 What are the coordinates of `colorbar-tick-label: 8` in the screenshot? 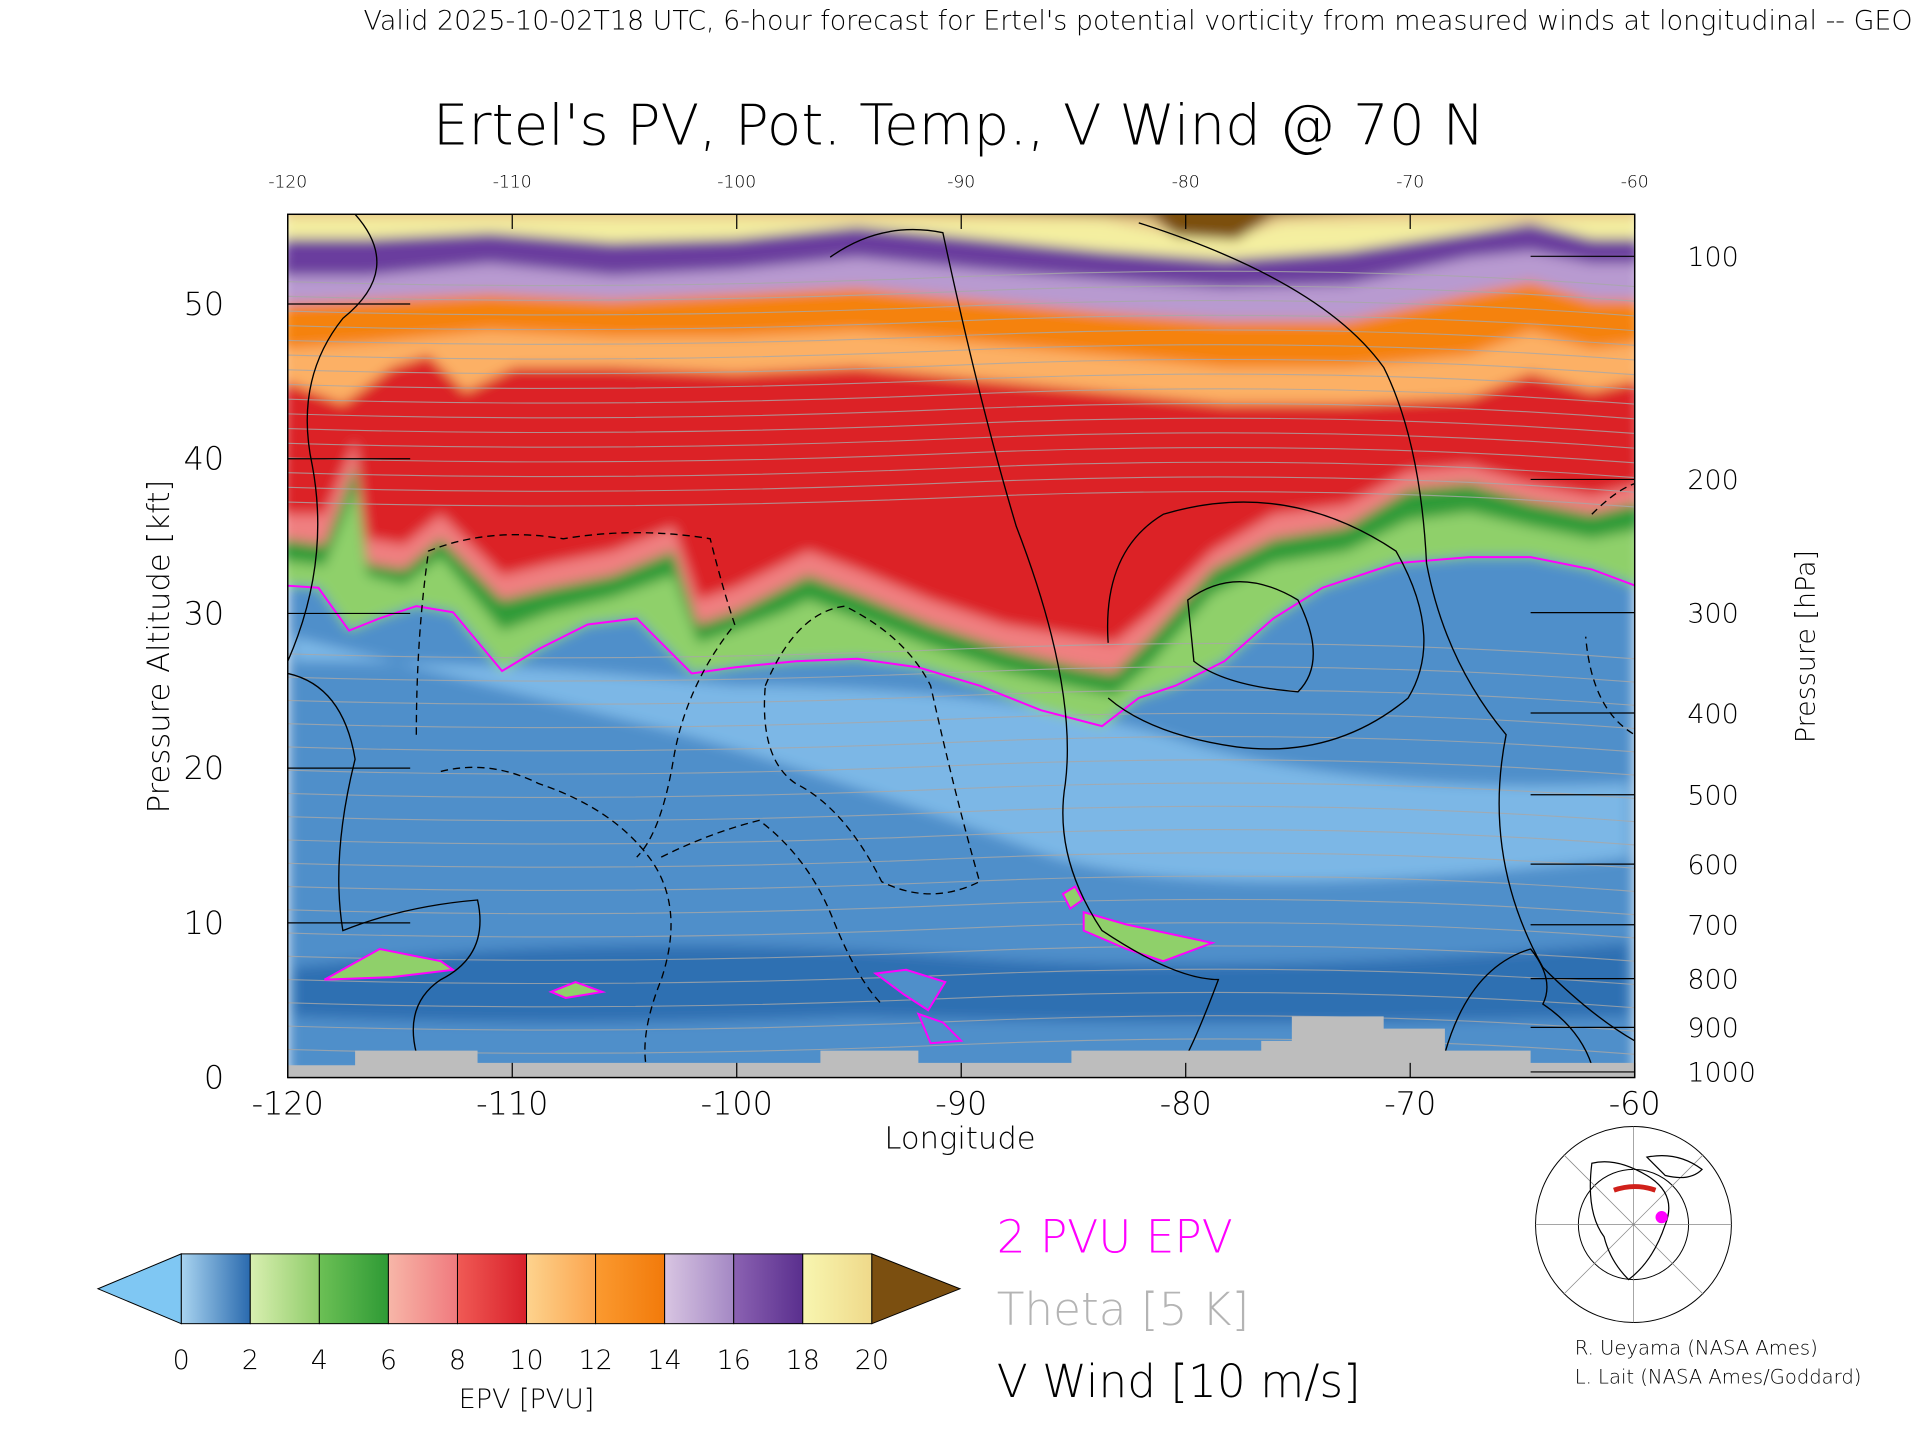 It's located at (457, 1360).